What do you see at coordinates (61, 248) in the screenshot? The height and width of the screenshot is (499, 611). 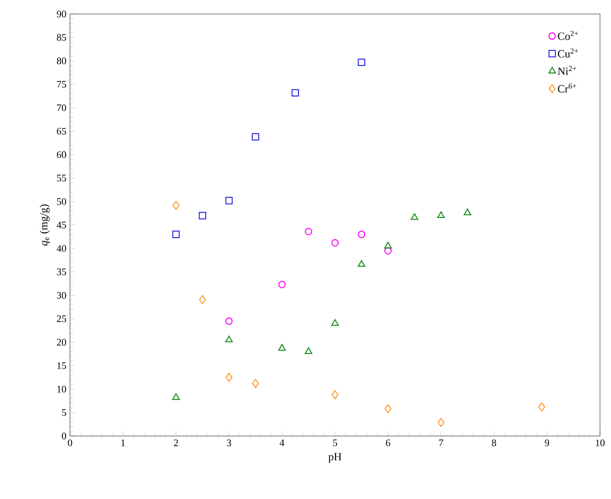 I see `y-tick-label: 40` at bounding box center [61, 248].